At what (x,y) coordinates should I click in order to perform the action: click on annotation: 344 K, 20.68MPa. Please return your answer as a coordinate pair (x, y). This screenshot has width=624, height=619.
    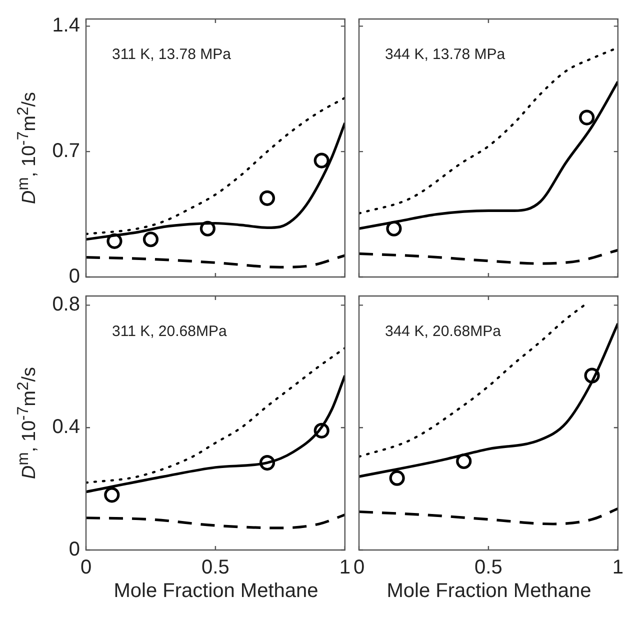
    Looking at the image, I should click on (443, 331).